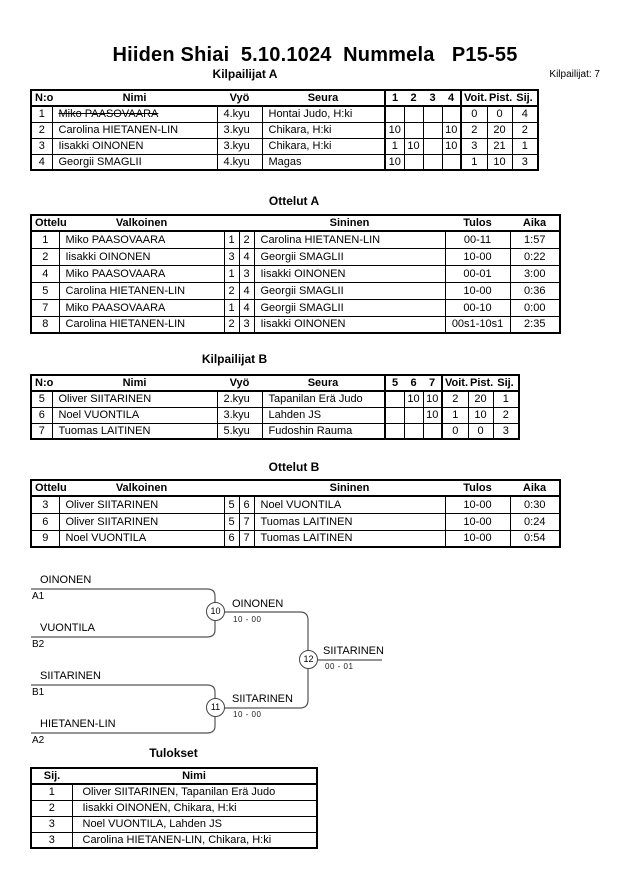 The height and width of the screenshot is (891, 630). Describe the element at coordinates (535, 504) in the screenshot. I see `cell-time: 0:30` at that location.